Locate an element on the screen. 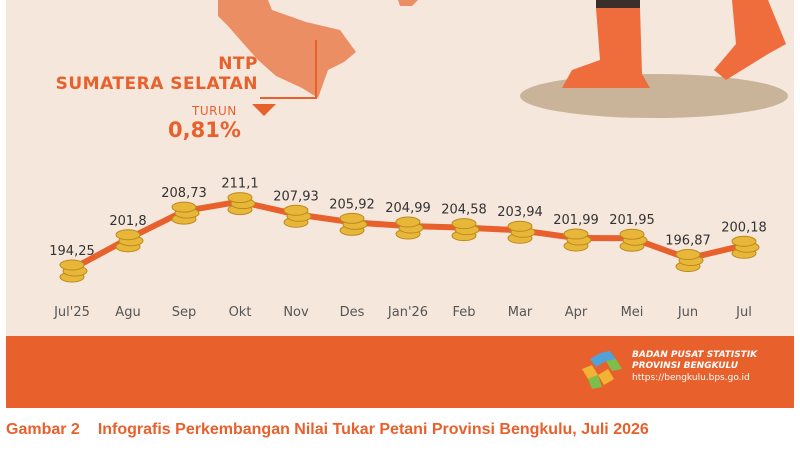 This screenshot has width=800, height=464. x-tick-label: Mar is located at coordinates (520, 312).